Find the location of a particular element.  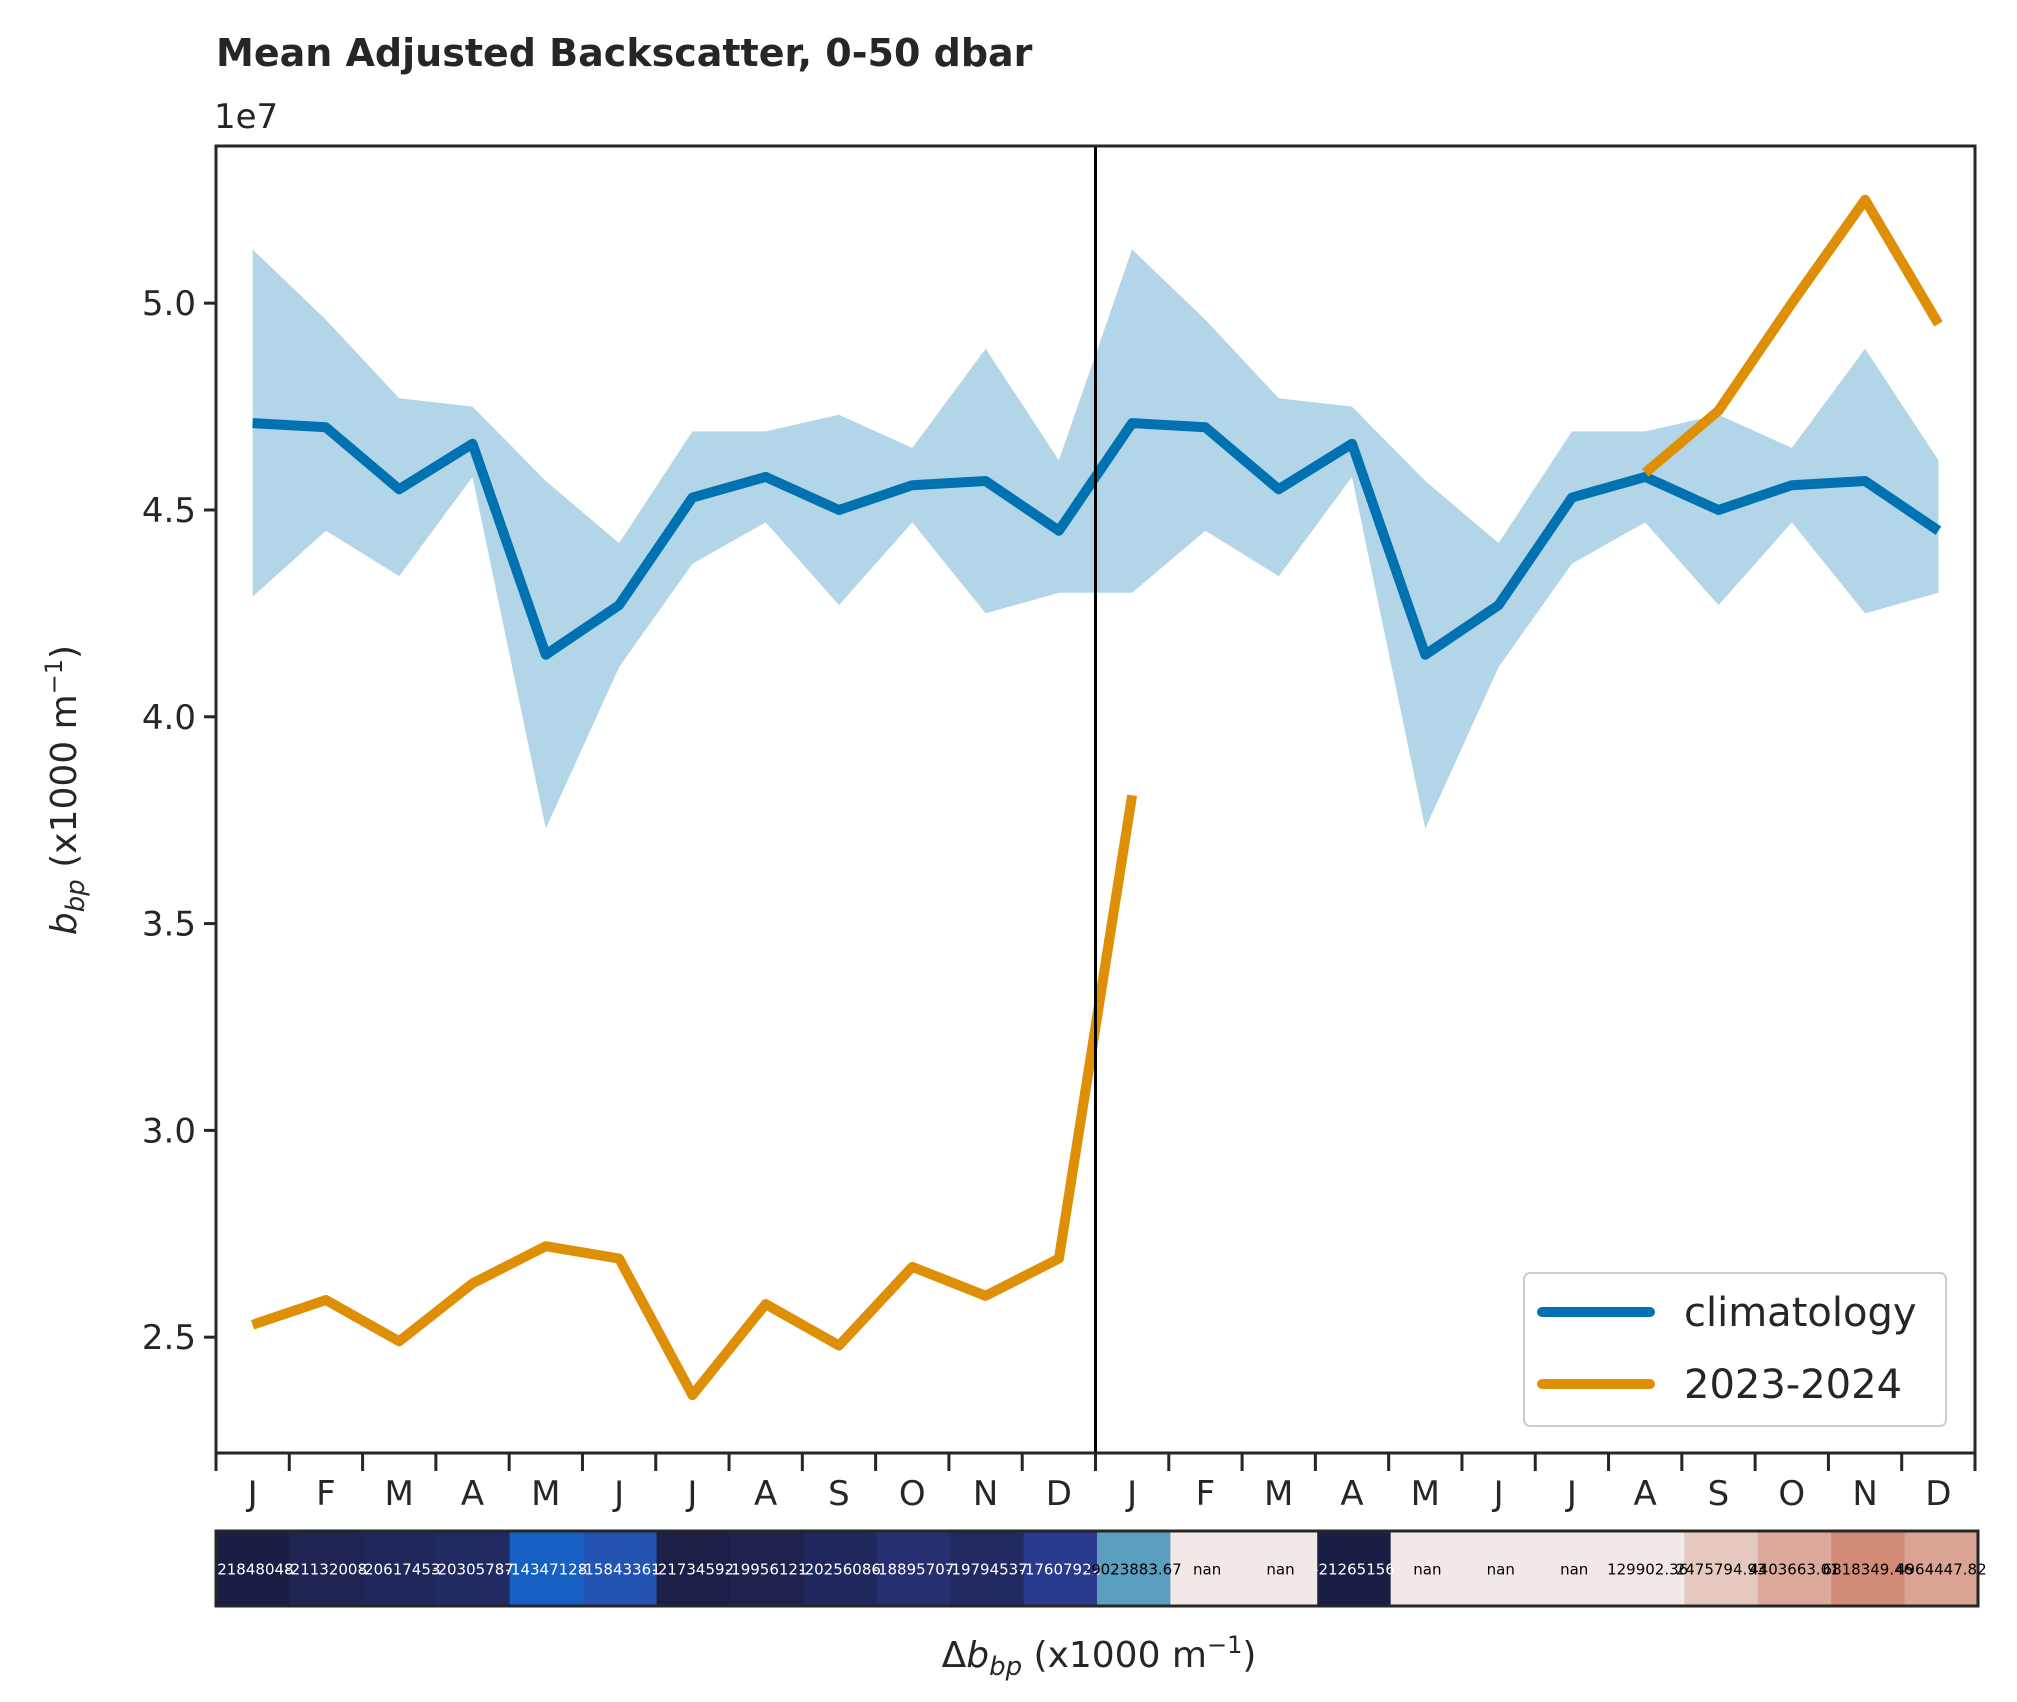

anomaly-axis-label-delta: Δ is located at coordinates (954, 1655).